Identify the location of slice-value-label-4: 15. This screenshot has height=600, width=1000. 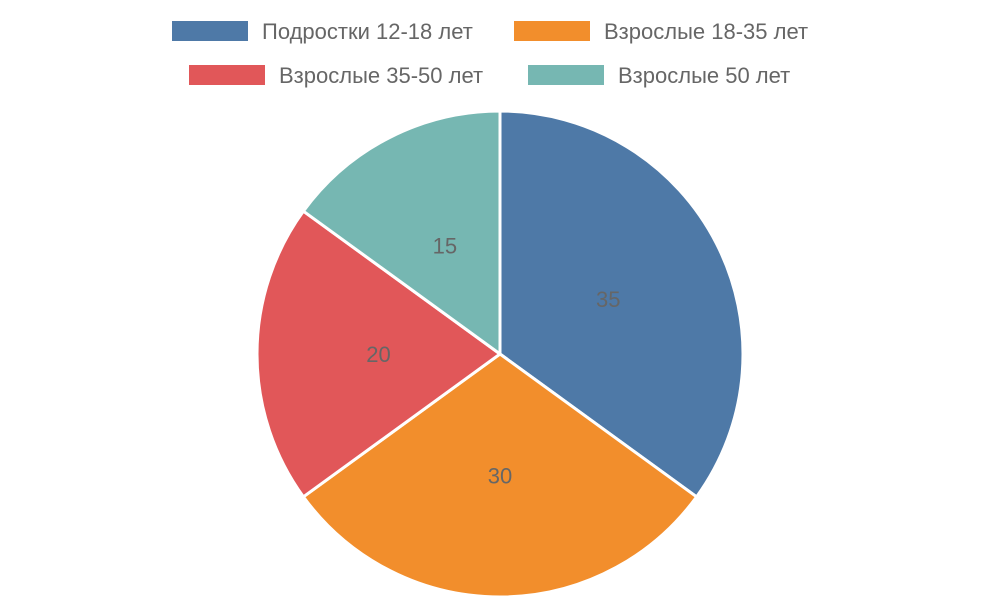
(445, 246).